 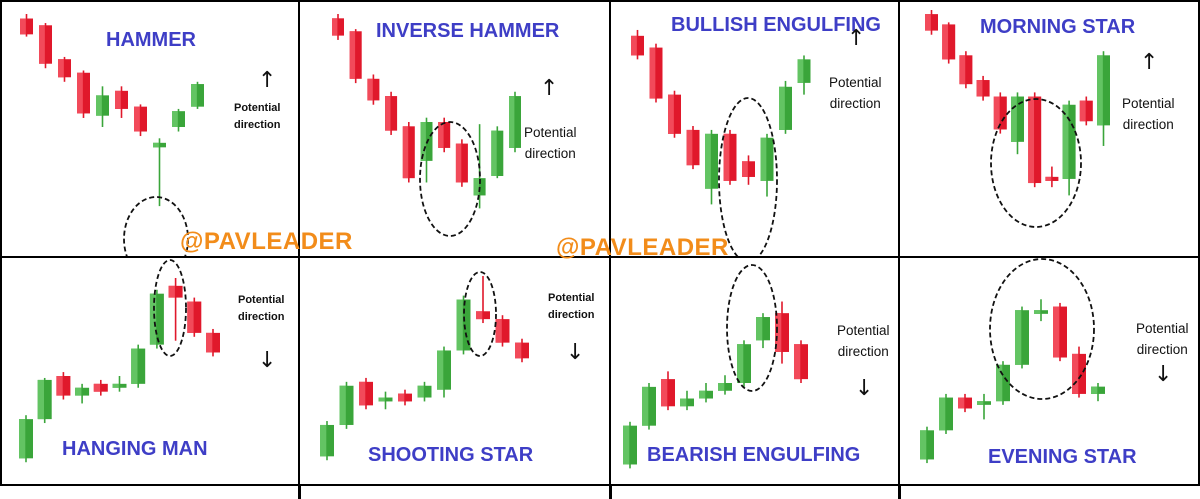 What do you see at coordinates (1062, 457) in the screenshot?
I see `pattern-title: EVENING STAR` at bounding box center [1062, 457].